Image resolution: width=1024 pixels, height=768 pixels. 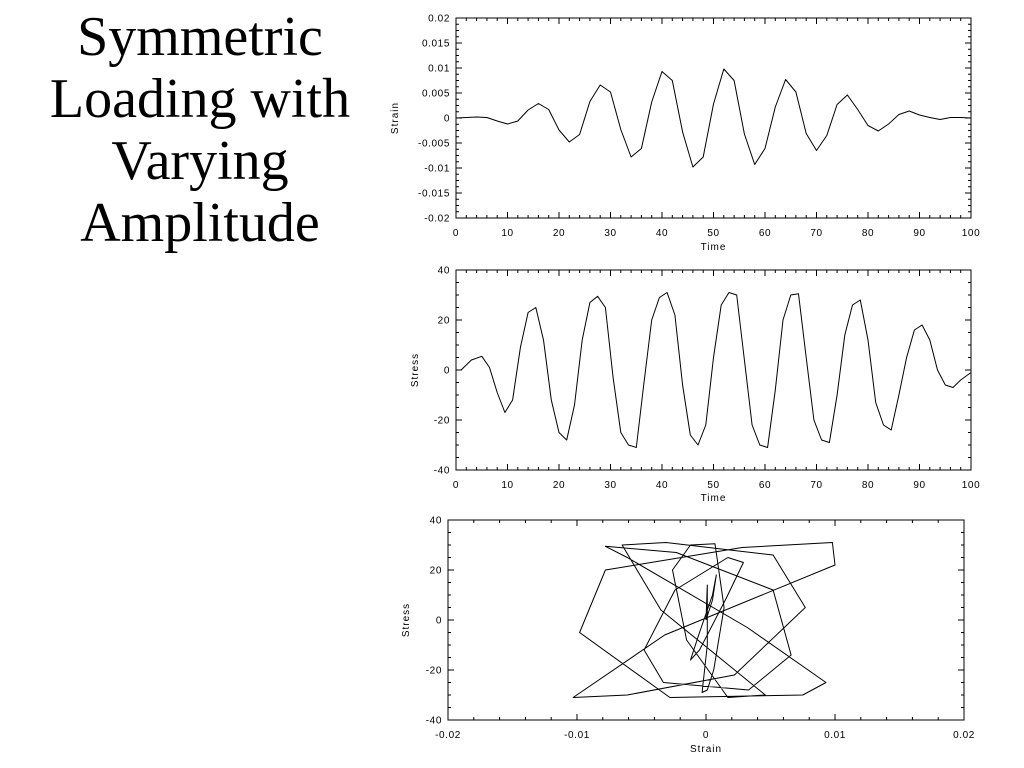 I want to click on x-tick-label: -0.02, so click(x=448, y=735).